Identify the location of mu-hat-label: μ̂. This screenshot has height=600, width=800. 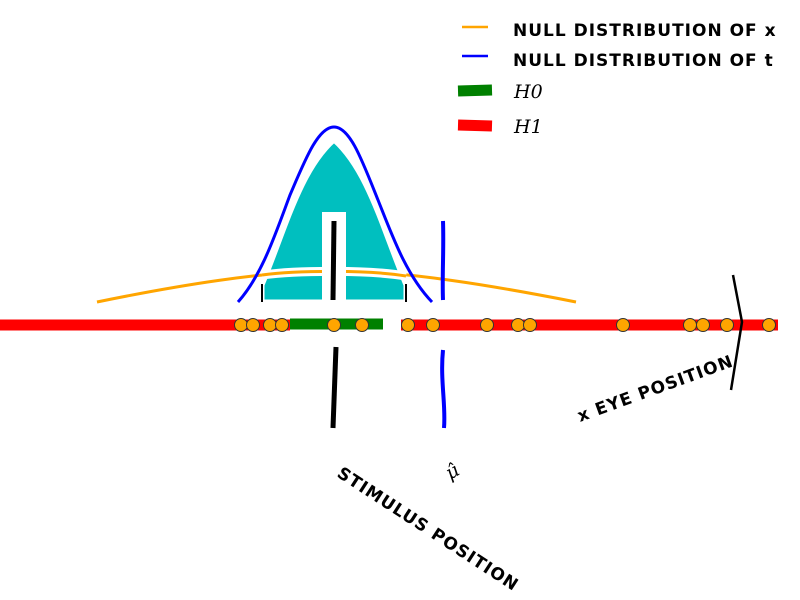
(453, 471).